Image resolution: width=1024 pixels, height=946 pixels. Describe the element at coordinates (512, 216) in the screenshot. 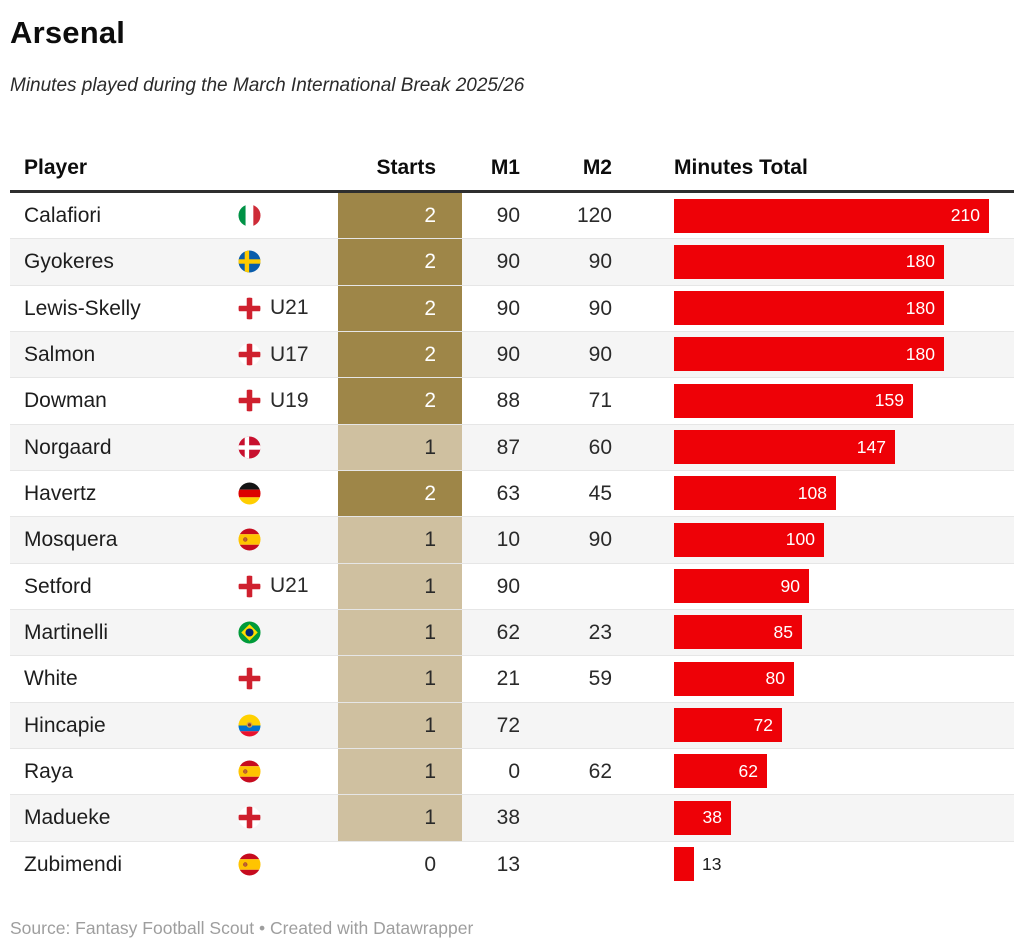

I see `table-row: Calafiori 2 90 120 210` at that location.